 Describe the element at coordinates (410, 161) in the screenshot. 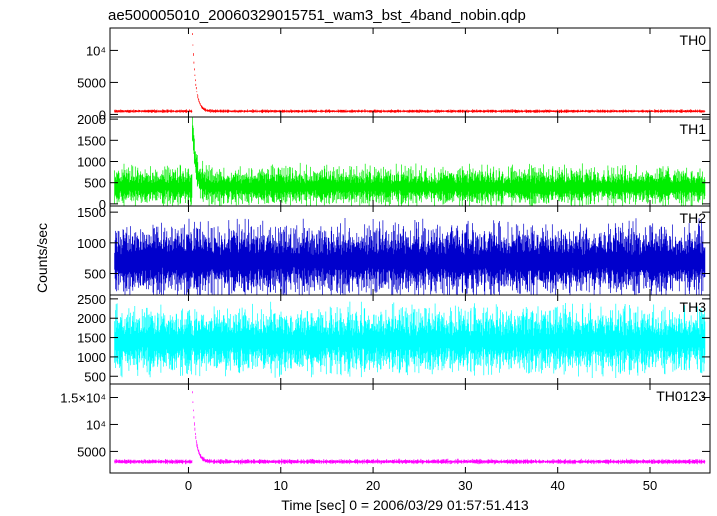

I see `series-th1` at that location.